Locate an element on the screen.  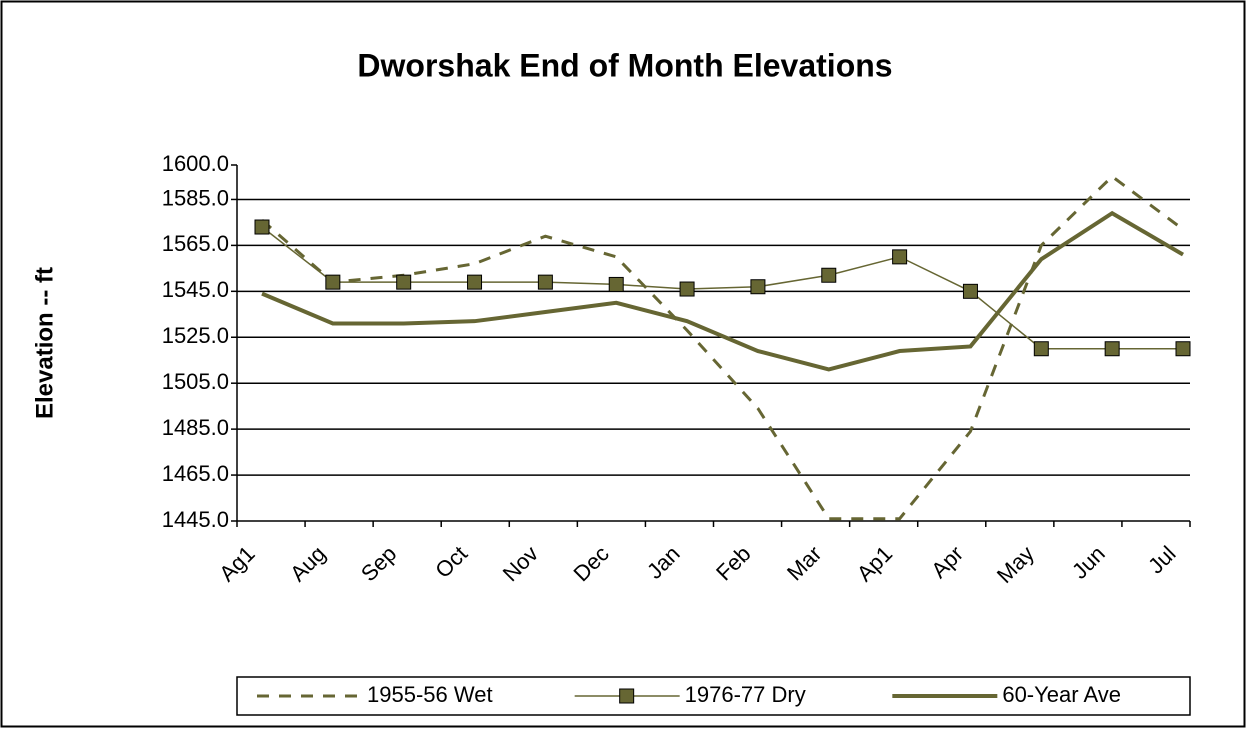
series-line is located at coordinates (722, 288).